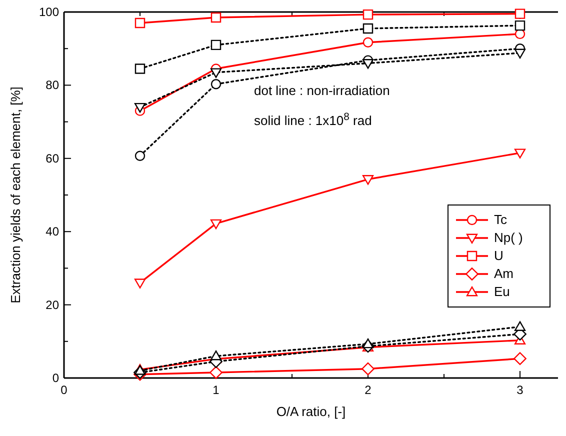  What do you see at coordinates (520, 390) in the screenshot?
I see `x-tick-label: 3` at bounding box center [520, 390].